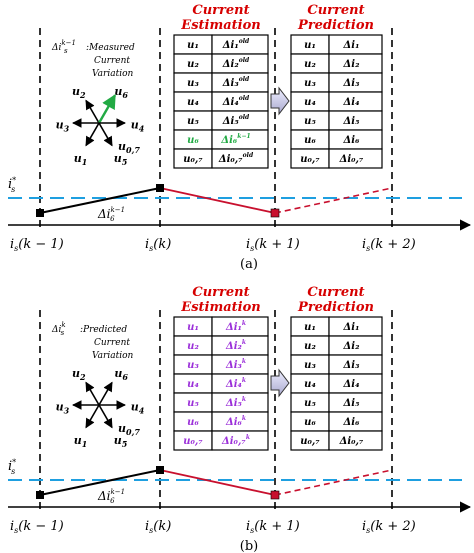 This screenshot has width=474, height=553. I want to click on note-symbol: Δik−1 s, so click(63, 47).